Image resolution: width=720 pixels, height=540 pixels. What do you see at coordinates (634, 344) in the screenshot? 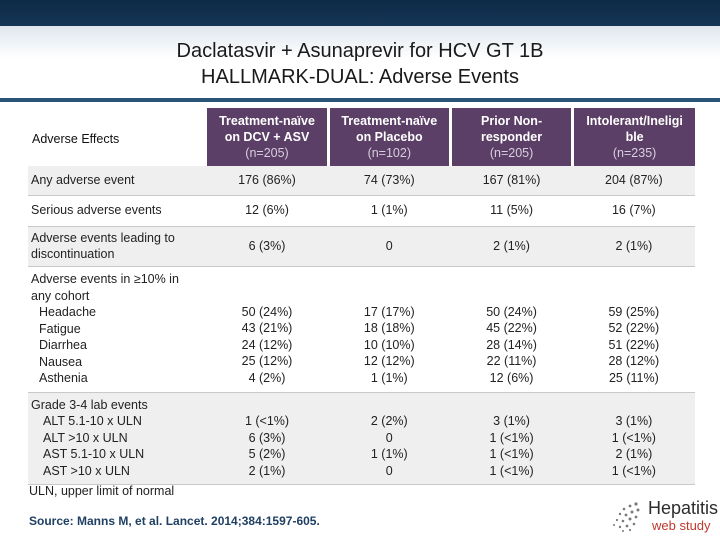
I see `cell-value: 51 (22%)` at bounding box center [634, 344].